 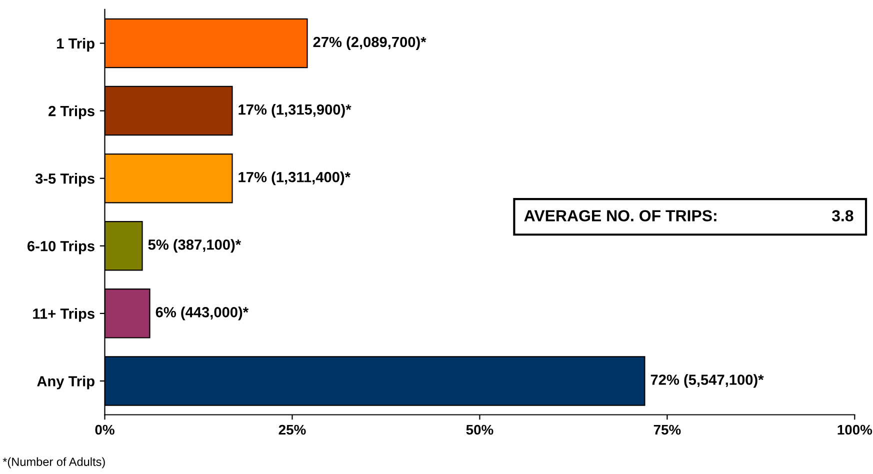 I want to click on x-tick-label: 25%, so click(x=292, y=429).